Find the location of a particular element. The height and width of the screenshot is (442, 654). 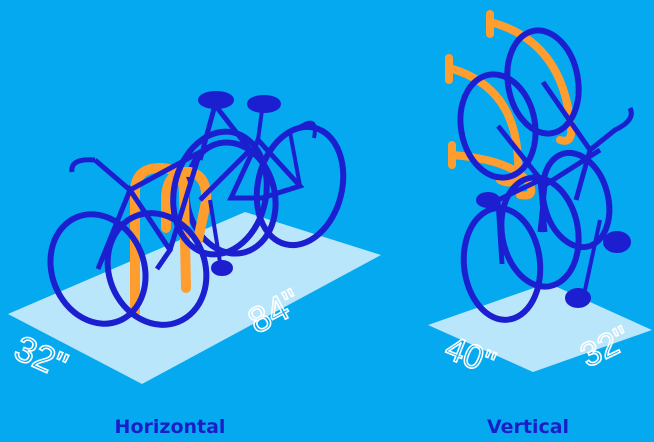

horizontal-bike-front is located at coordinates (140, 237).